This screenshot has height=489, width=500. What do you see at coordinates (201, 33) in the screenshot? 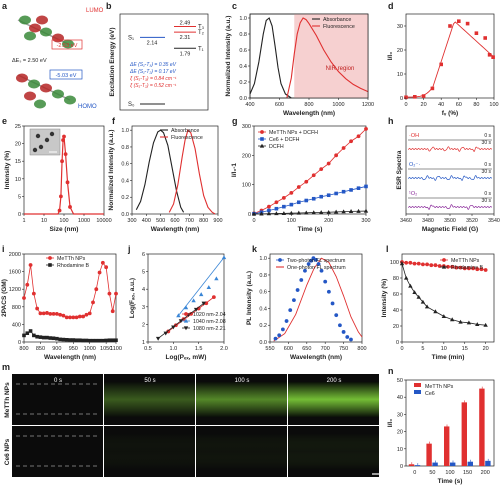
I see `level-name: T₂` at bounding box center [201, 33].